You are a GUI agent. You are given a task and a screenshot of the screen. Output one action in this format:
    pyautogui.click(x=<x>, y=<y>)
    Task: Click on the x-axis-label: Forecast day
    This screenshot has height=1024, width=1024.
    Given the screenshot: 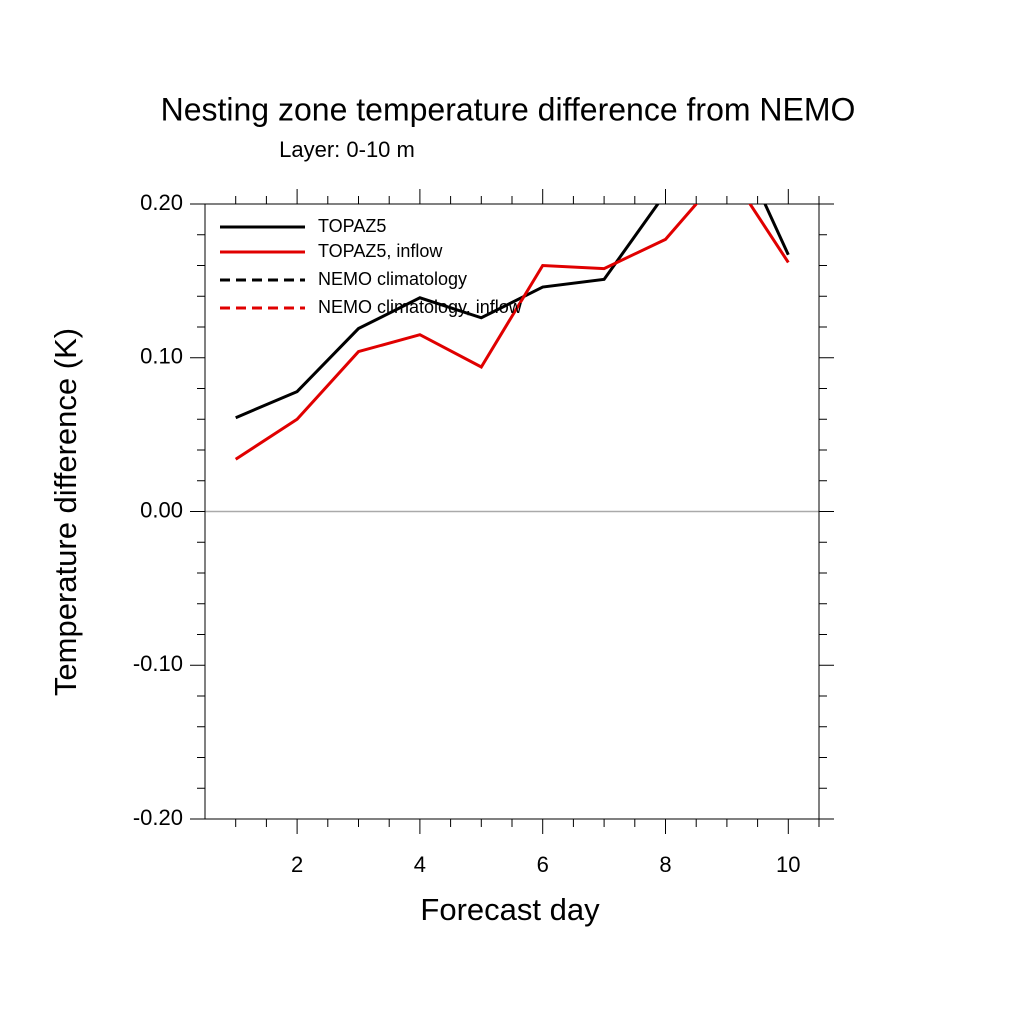 What is the action you would take?
    pyautogui.click(x=510, y=909)
    